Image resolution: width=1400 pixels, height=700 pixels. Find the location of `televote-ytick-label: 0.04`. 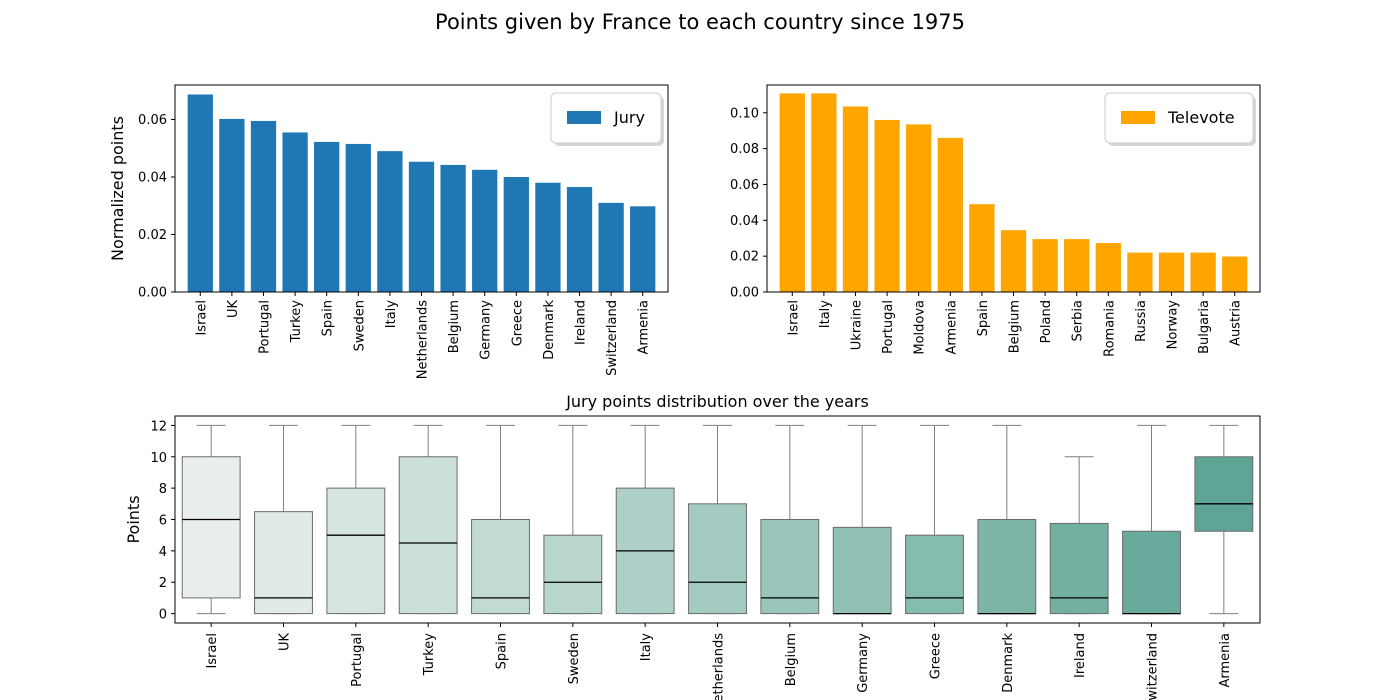

televote-ytick-label: 0.04 is located at coordinates (744, 221).